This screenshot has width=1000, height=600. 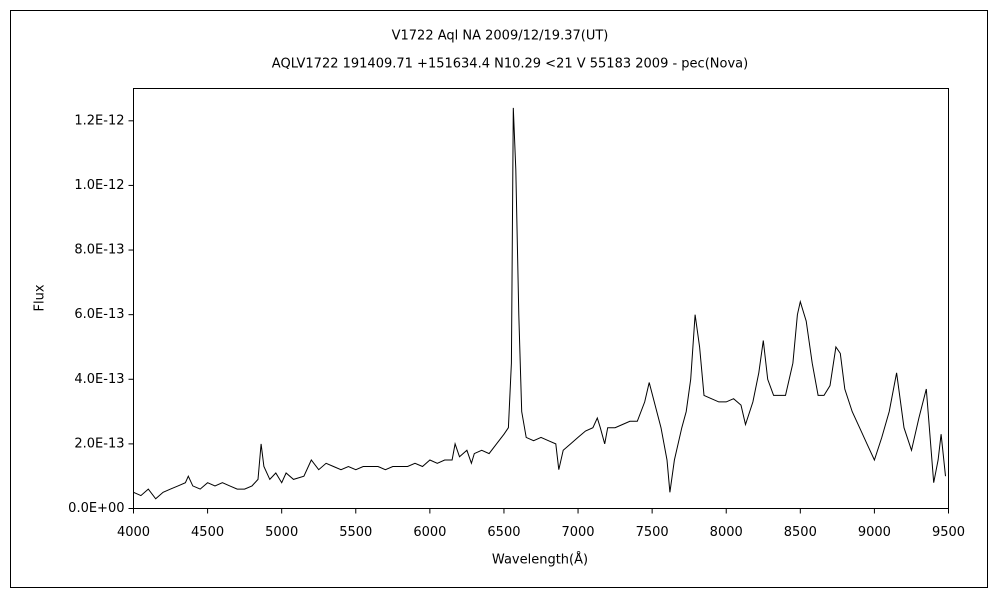 I want to click on x-tick-label: 5000, so click(x=281, y=532).